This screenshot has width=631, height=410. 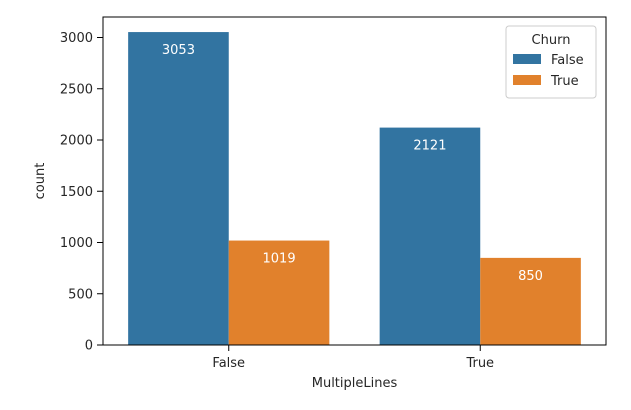 I want to click on y-tick-label: 2500, so click(x=76, y=89).